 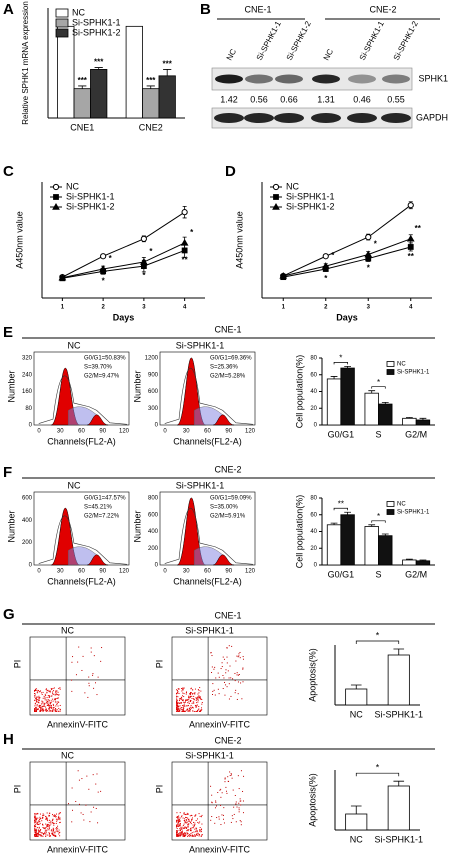 What do you see at coordinates (289, 99) in the screenshot?
I see `band-quantification: 0.66` at bounding box center [289, 99].